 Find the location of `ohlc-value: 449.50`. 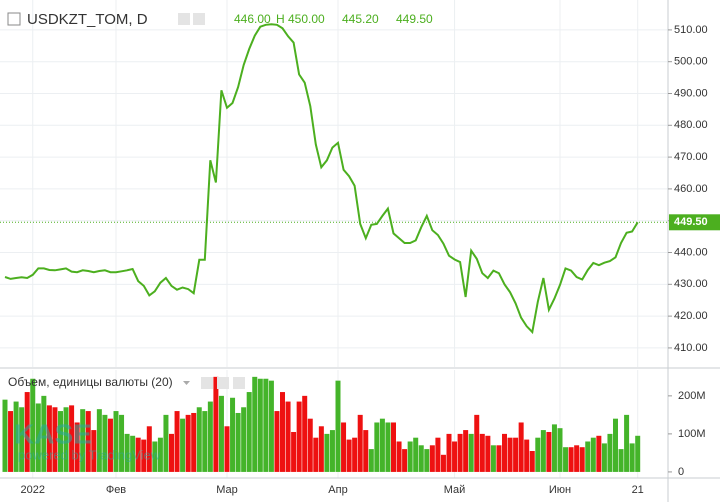

ohlc-value: 449.50 is located at coordinates (414, 19).